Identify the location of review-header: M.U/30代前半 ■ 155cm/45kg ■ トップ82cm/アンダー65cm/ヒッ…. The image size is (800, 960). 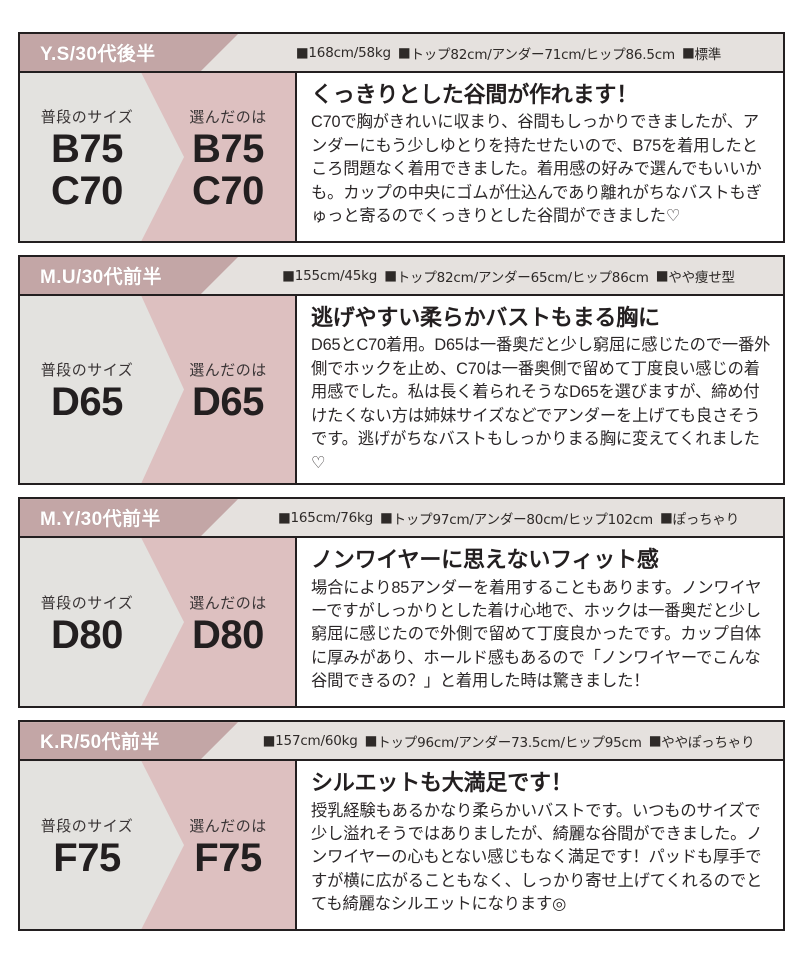
(401, 275).